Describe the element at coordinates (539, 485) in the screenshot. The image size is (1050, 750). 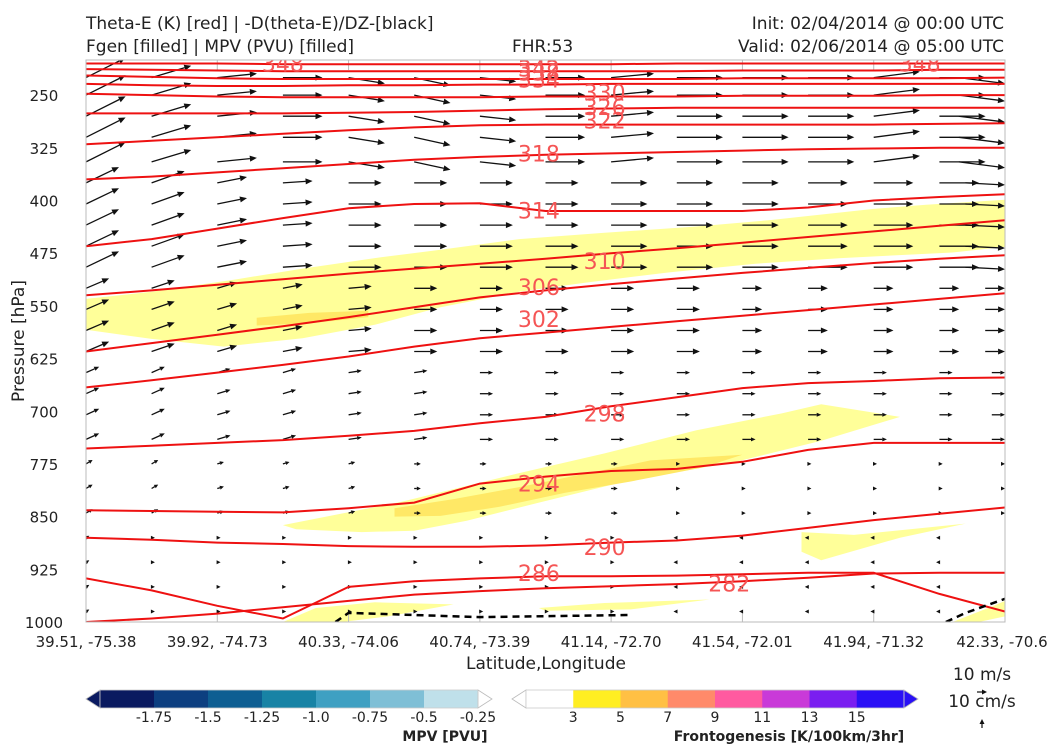
I see `theta-e-label-294: 294` at that location.